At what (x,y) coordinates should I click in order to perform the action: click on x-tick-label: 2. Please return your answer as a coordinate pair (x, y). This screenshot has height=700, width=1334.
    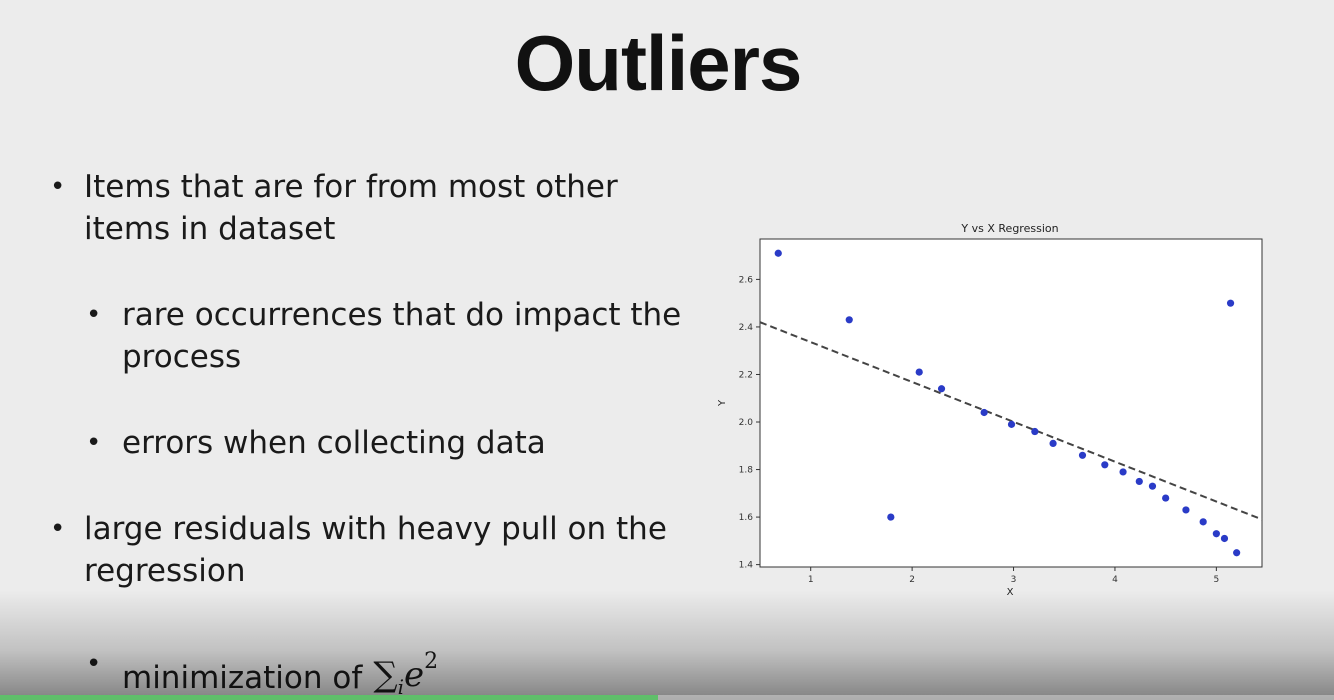
    Looking at the image, I should click on (912, 580).